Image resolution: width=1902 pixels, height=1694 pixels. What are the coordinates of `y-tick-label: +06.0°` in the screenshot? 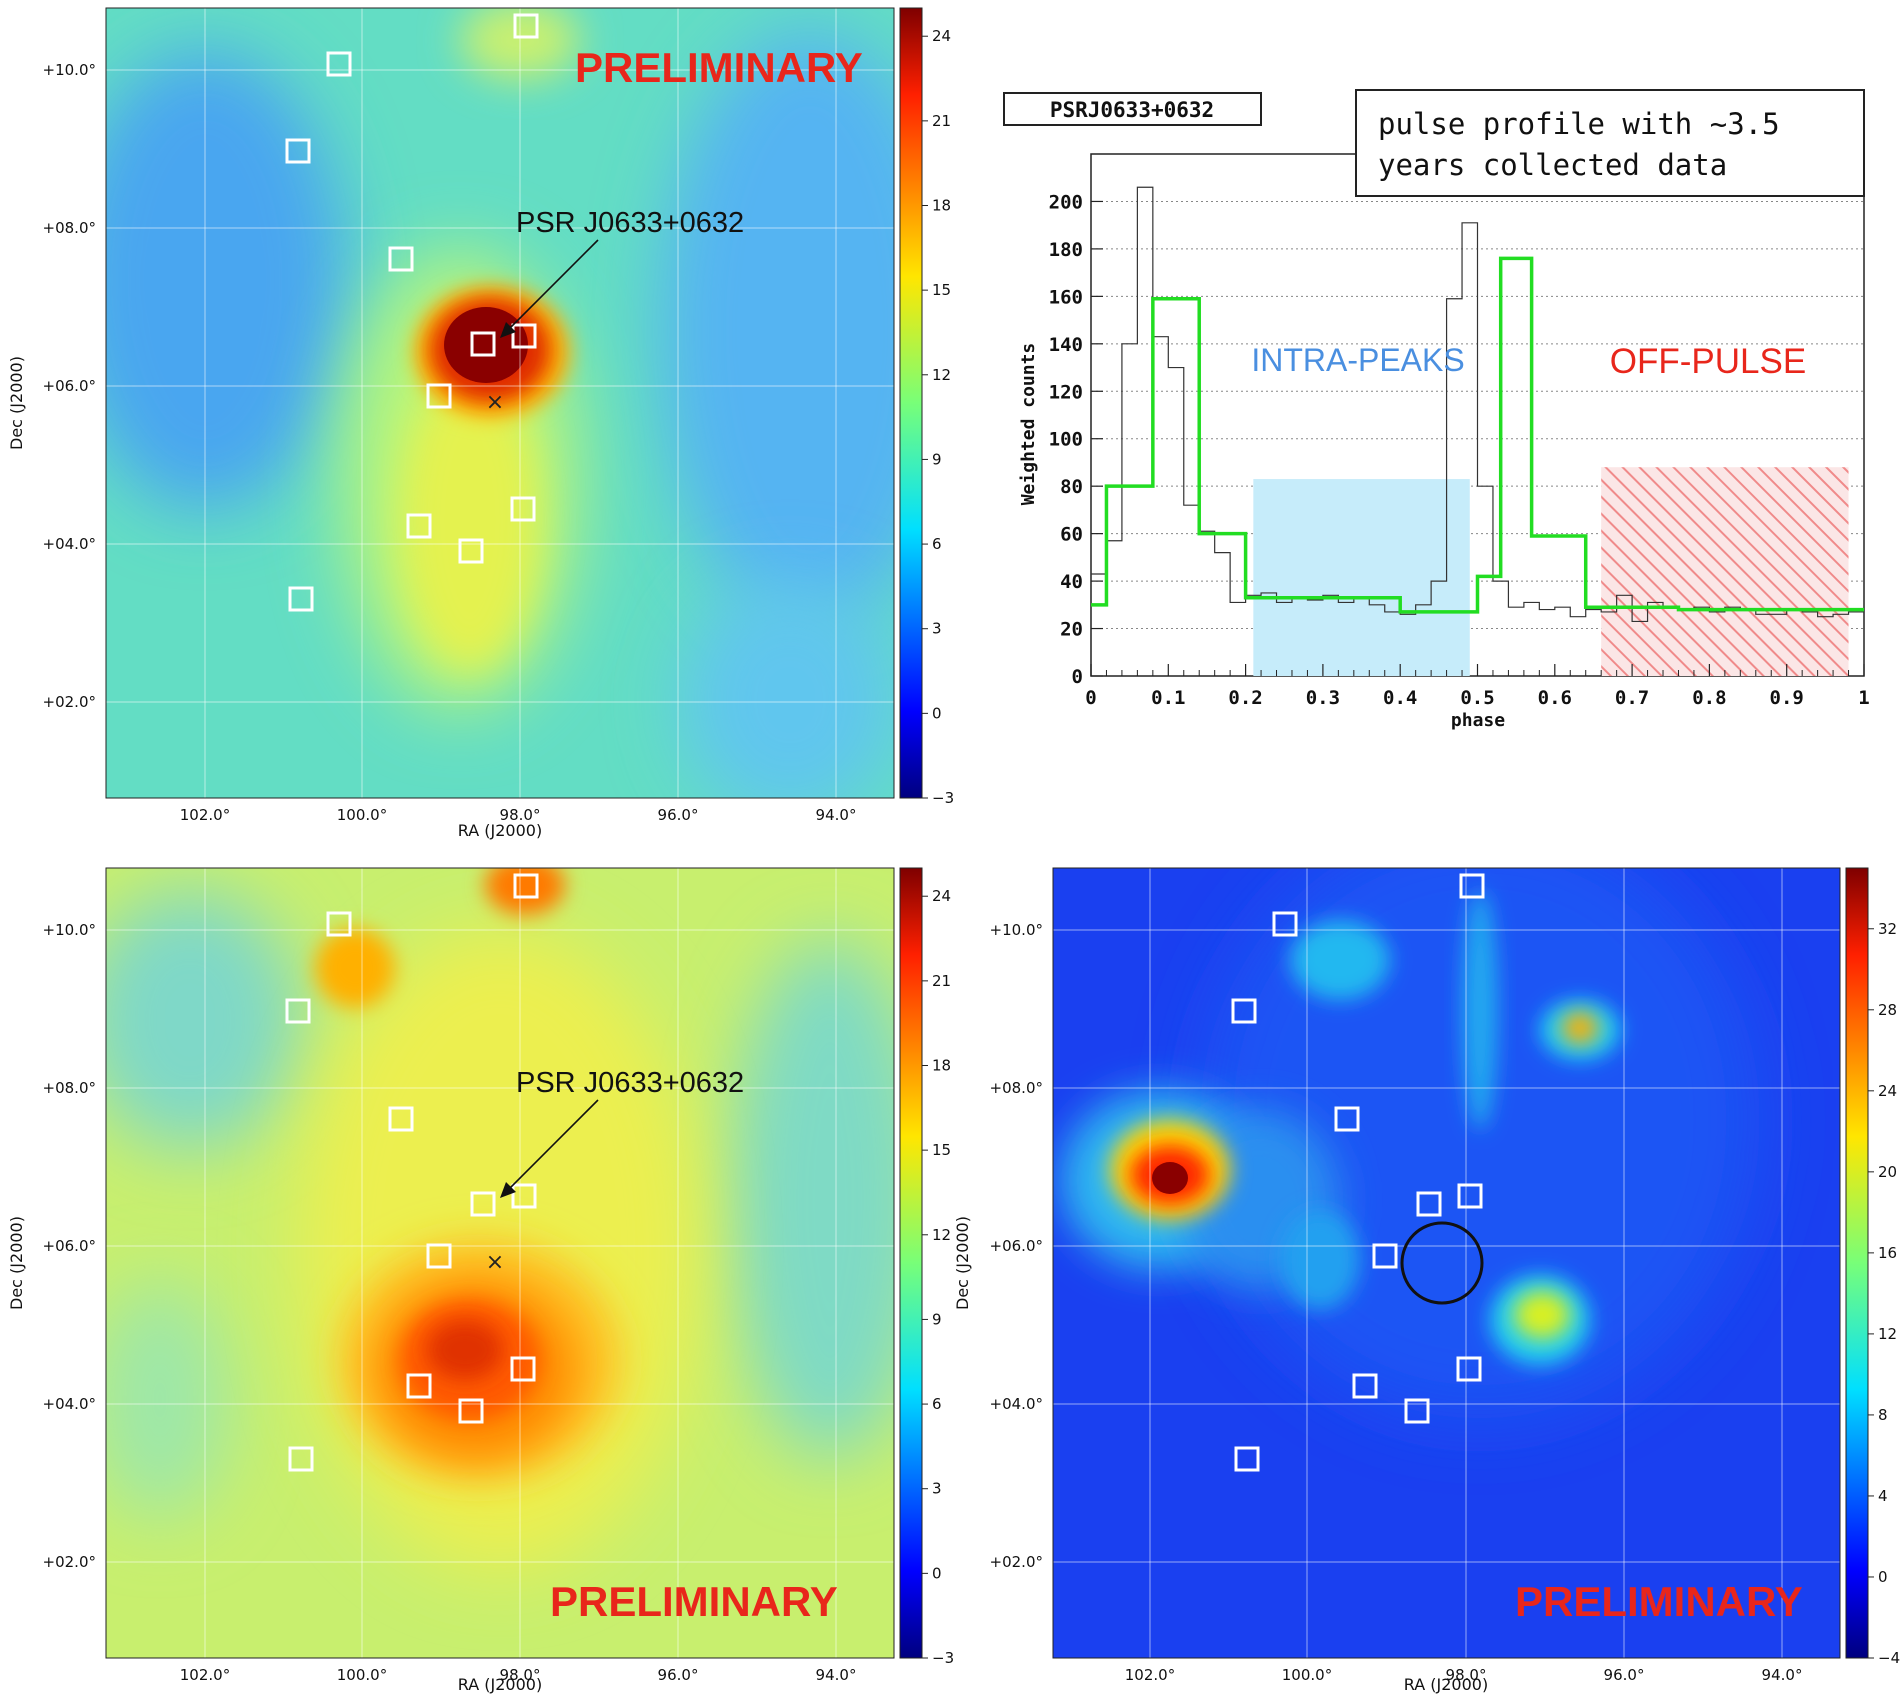 It's located at (69, 1246).